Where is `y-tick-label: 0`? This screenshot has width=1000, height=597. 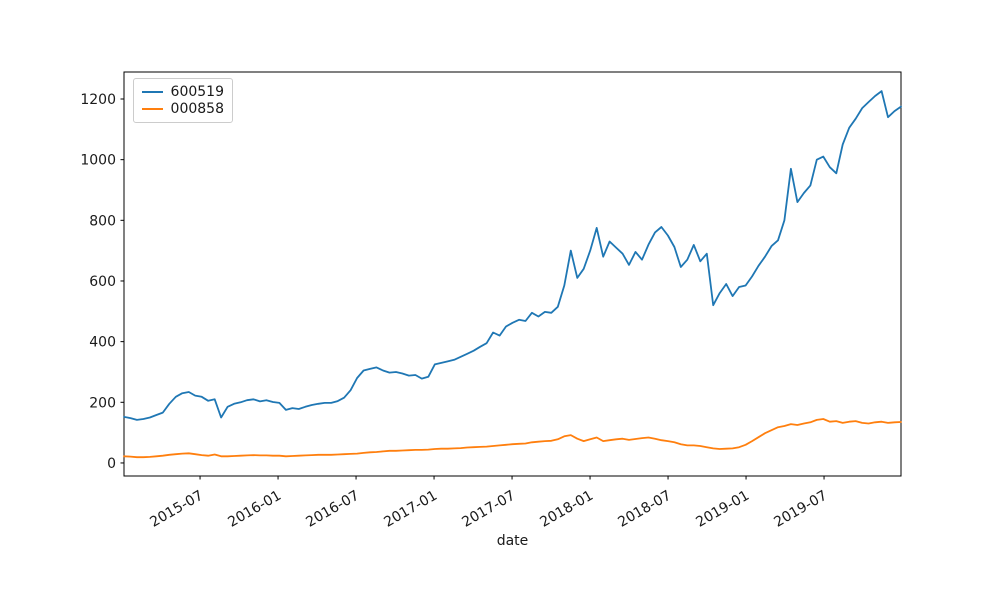
y-tick-label: 0 is located at coordinates (111, 464).